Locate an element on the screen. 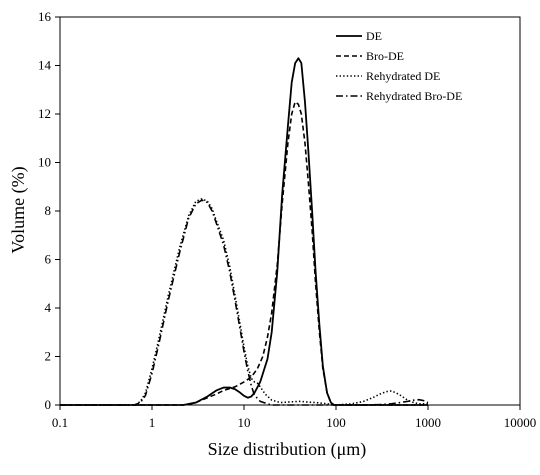 The width and height of the screenshot is (540, 475). y-tick-label: 12 is located at coordinates (44, 113).